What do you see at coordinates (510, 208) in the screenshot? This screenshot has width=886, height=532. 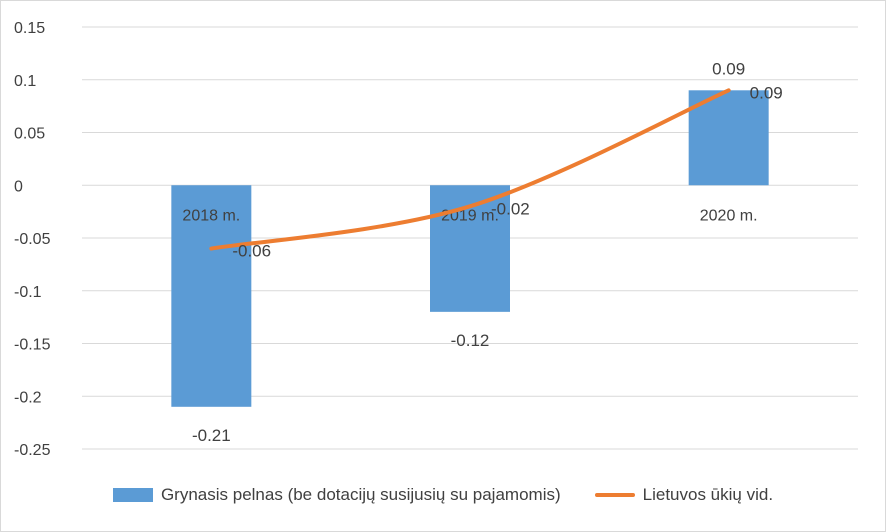 I see `line-data-label: -0.02` at bounding box center [510, 208].